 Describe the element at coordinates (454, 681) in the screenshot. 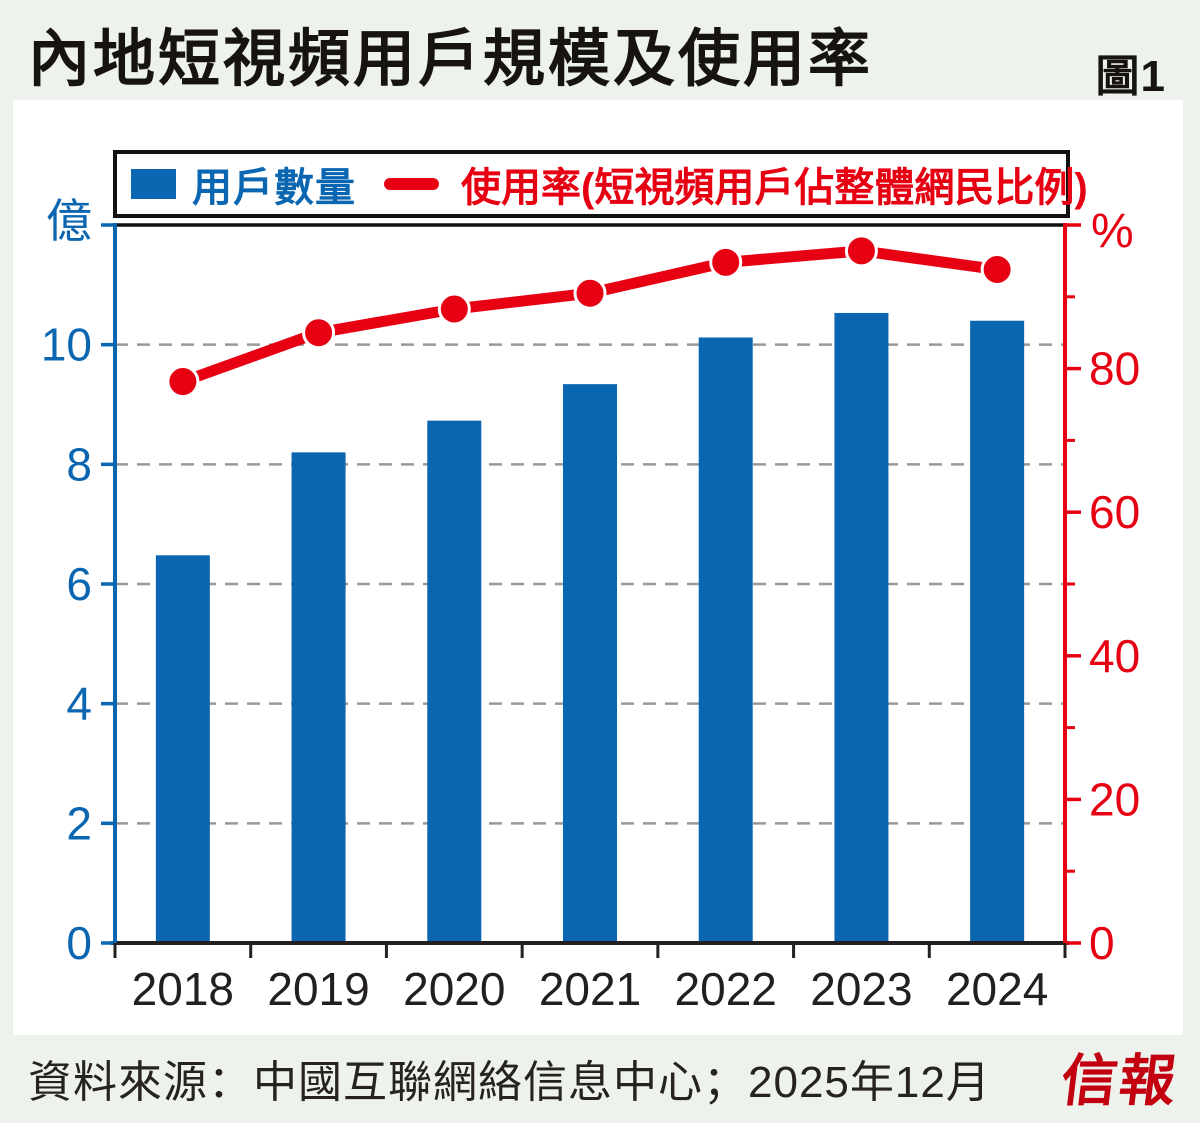

I see `bar-2020` at that location.